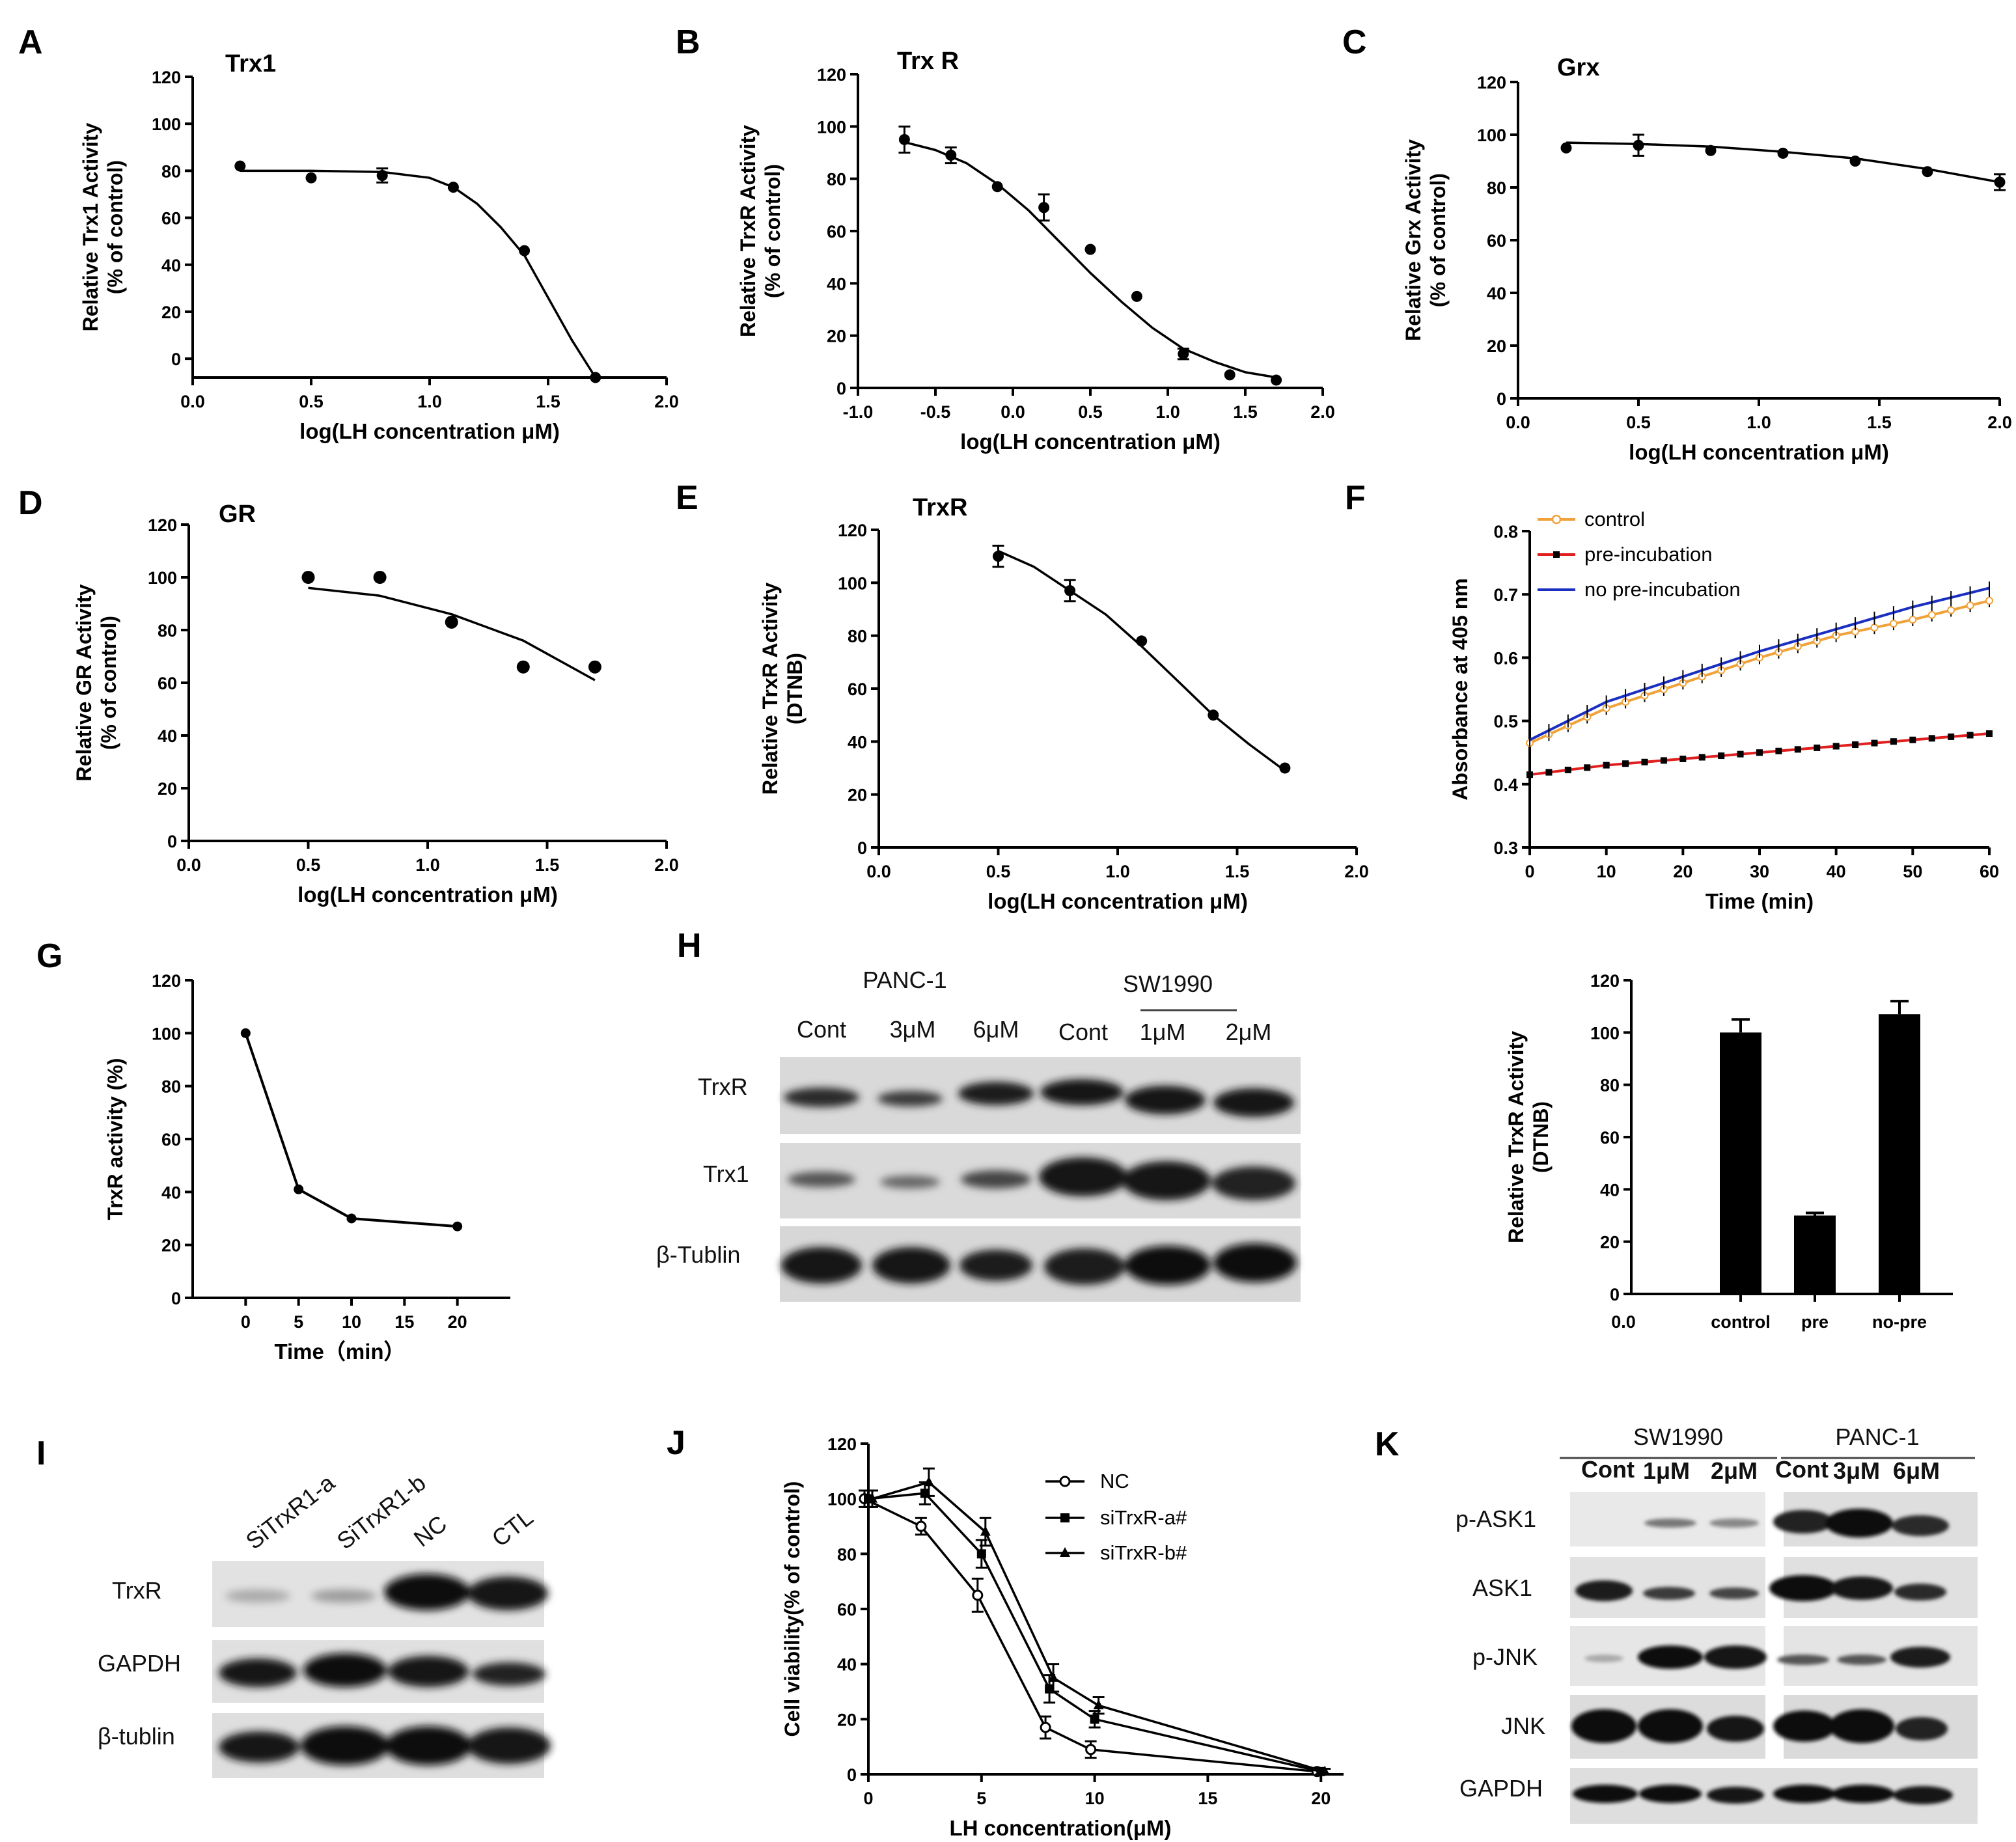  Describe the element at coordinates (1065, 1552) in the screenshot. I see `legend-marker` at that location.